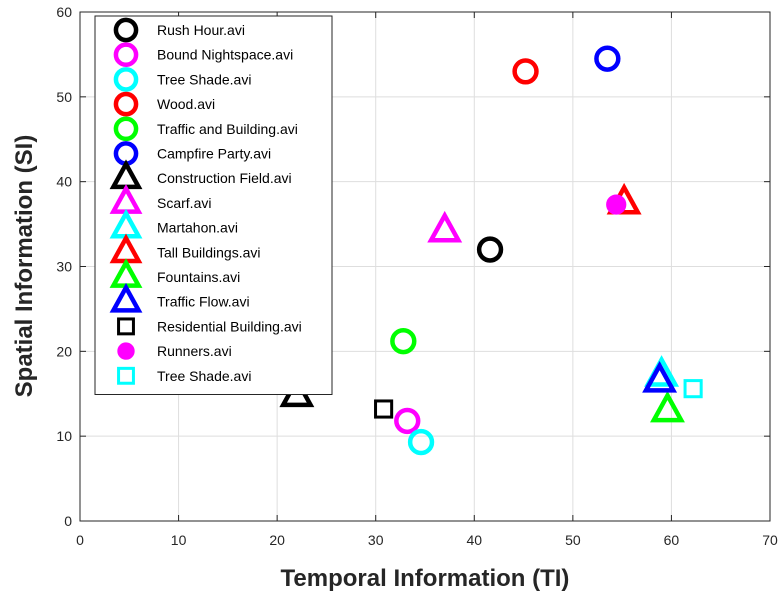  Describe the element at coordinates (209, 252) in the screenshot. I see `legend-label: Tall Buildings.avi` at that location.